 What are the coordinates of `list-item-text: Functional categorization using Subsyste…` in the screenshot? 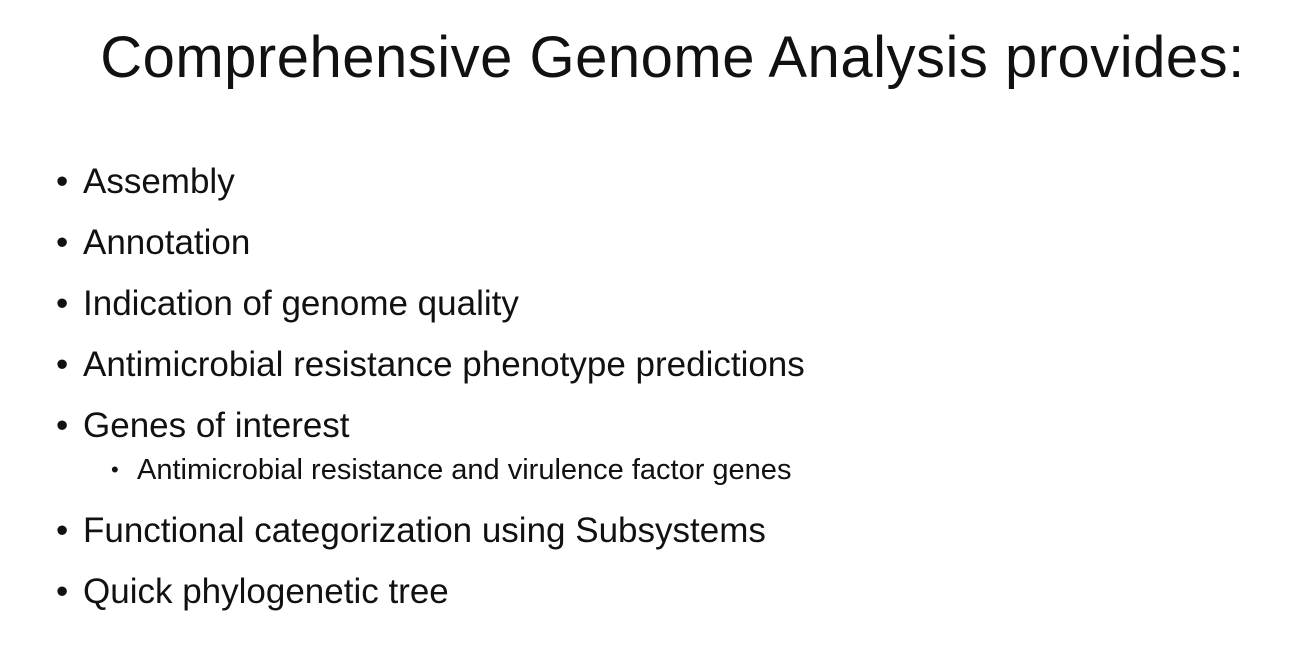 It's located at (424, 530).